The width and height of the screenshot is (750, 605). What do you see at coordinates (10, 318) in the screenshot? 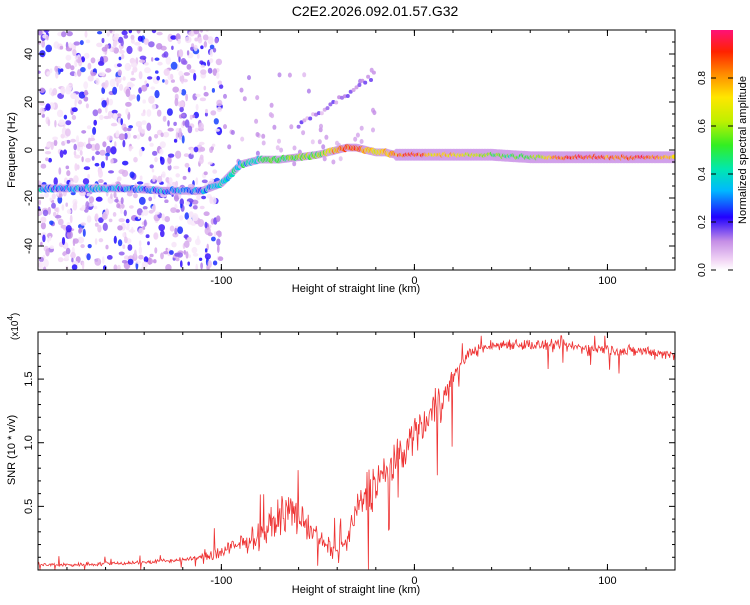
I see `scale-factor-exp: 4` at bounding box center [10, 318].